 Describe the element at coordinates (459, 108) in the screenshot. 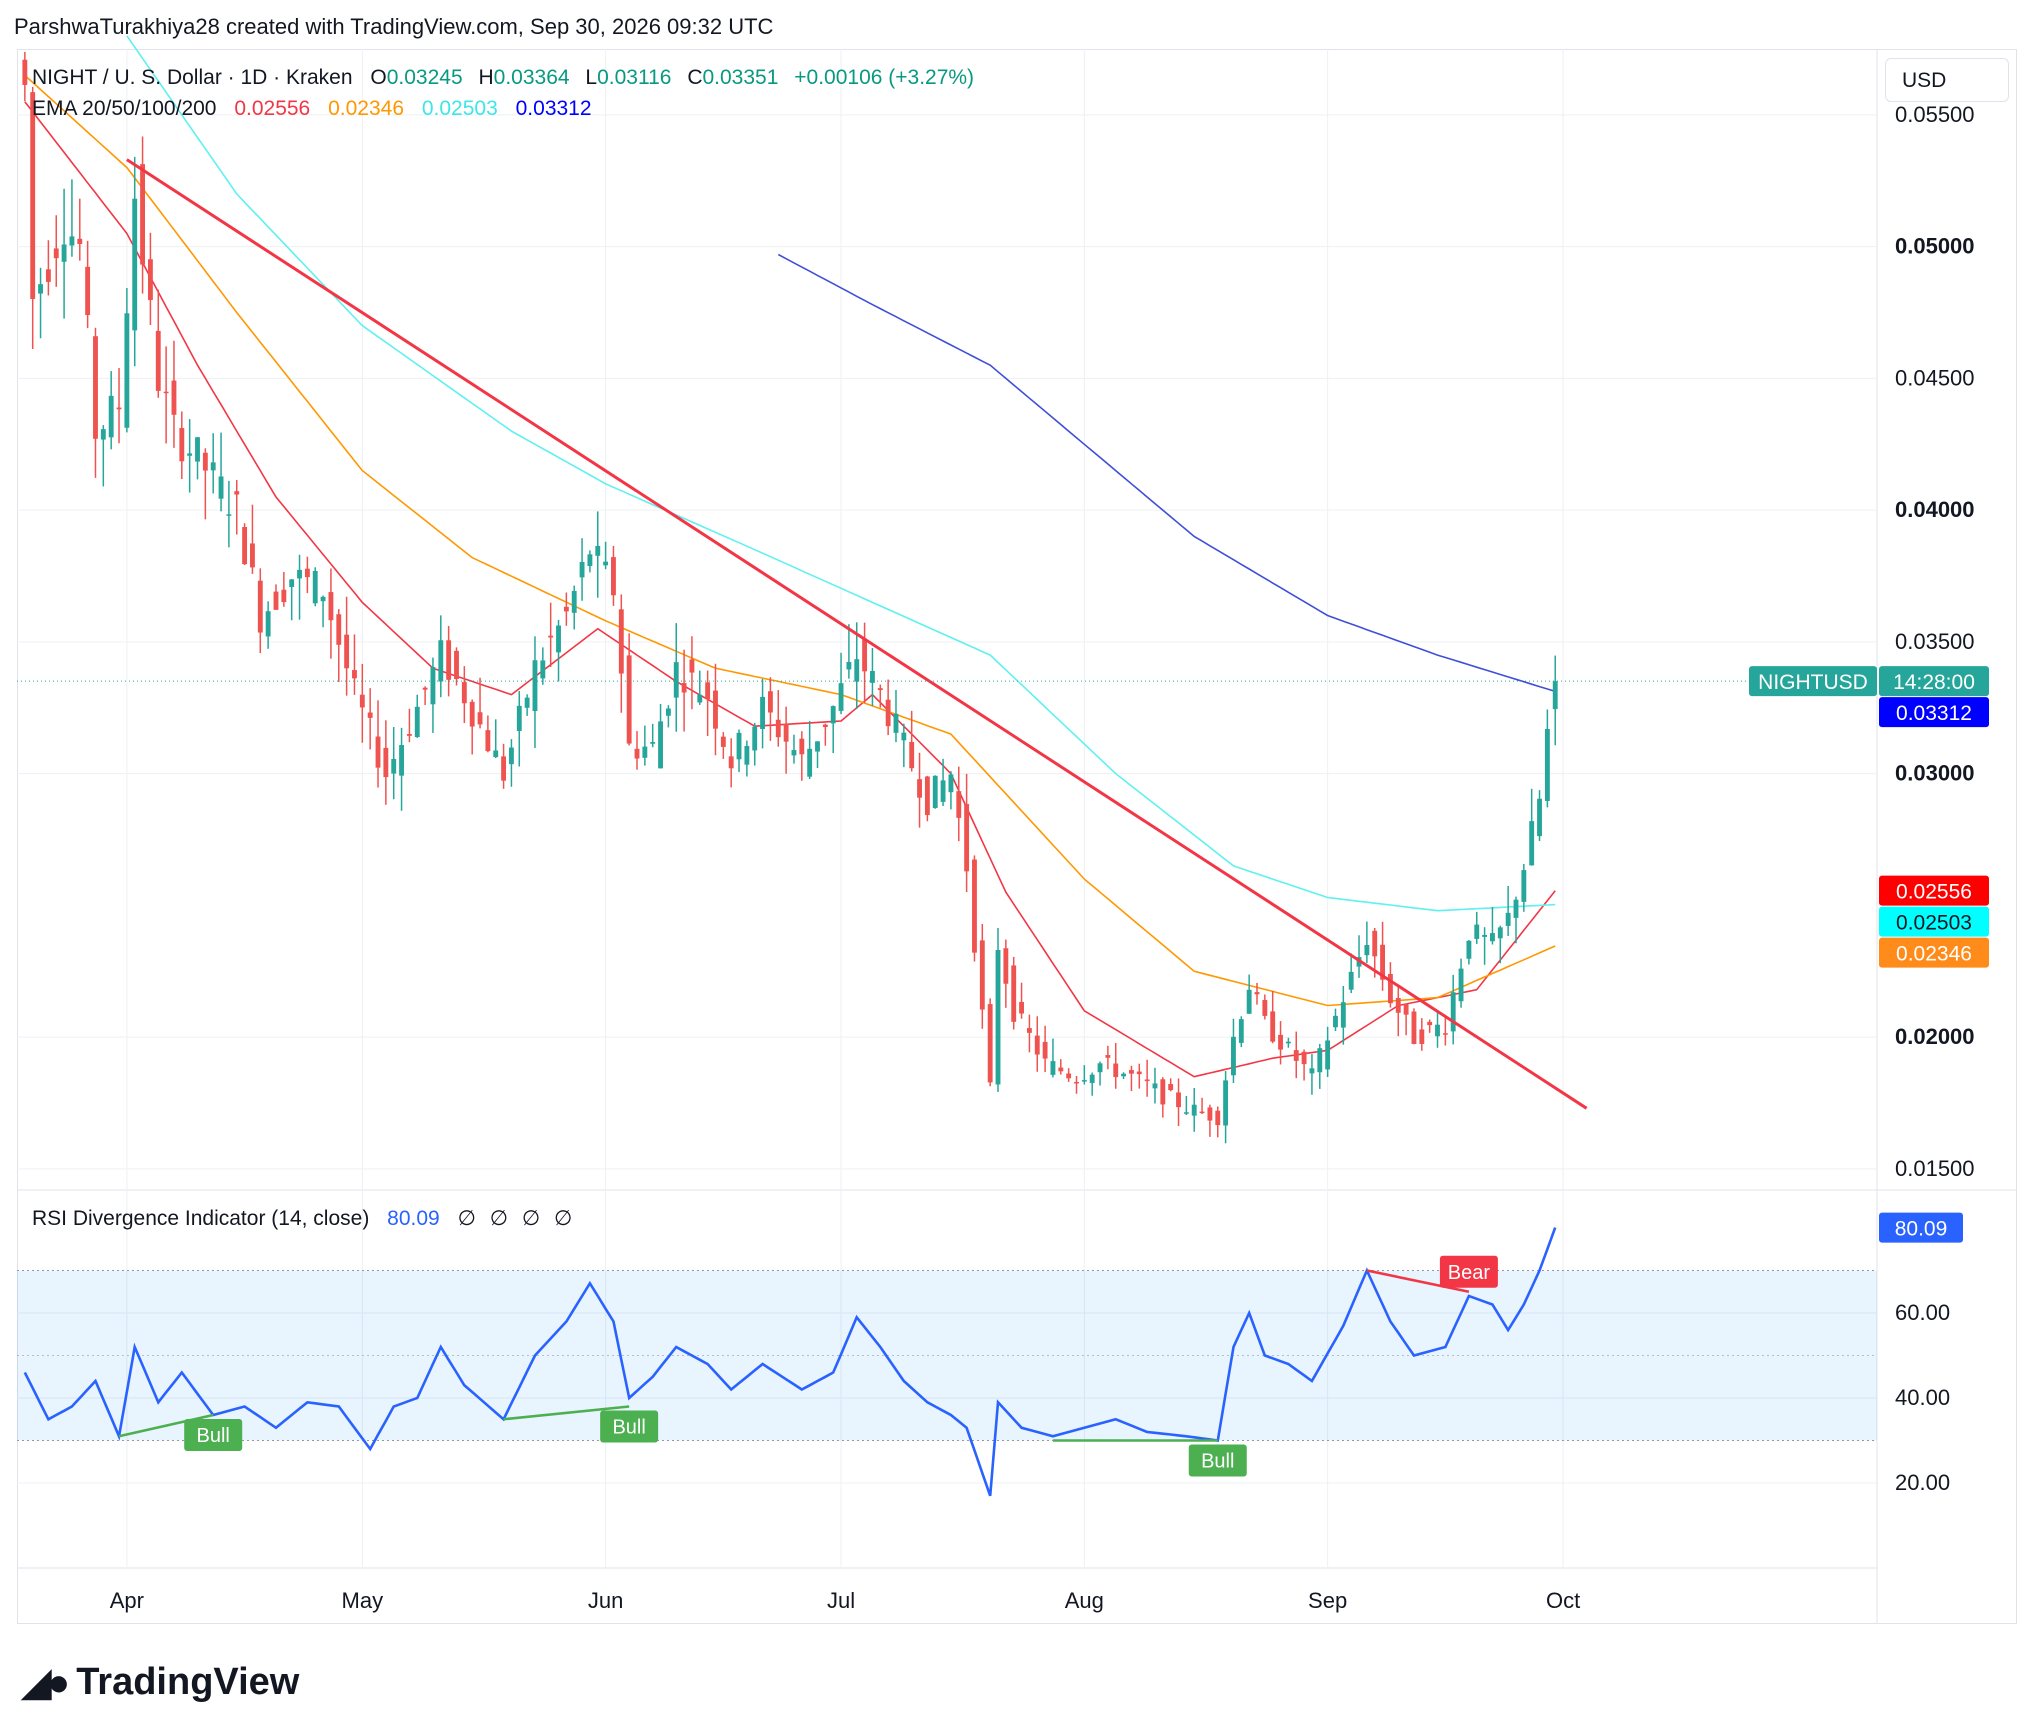

I see `ema100-value: 0.02503` at that location.